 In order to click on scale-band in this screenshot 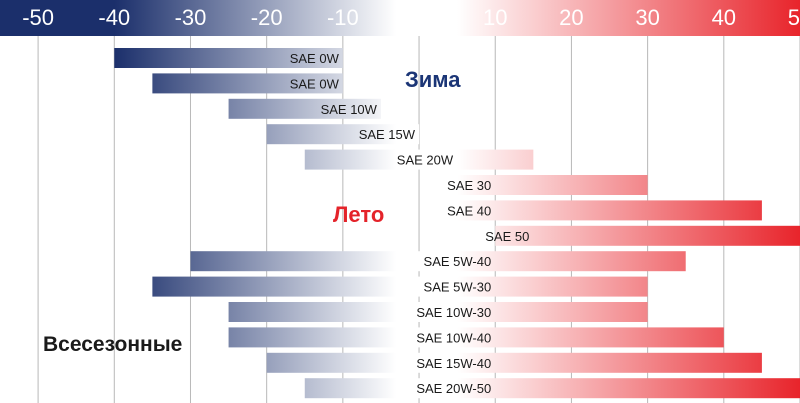, I will do `click(400, 18)`.